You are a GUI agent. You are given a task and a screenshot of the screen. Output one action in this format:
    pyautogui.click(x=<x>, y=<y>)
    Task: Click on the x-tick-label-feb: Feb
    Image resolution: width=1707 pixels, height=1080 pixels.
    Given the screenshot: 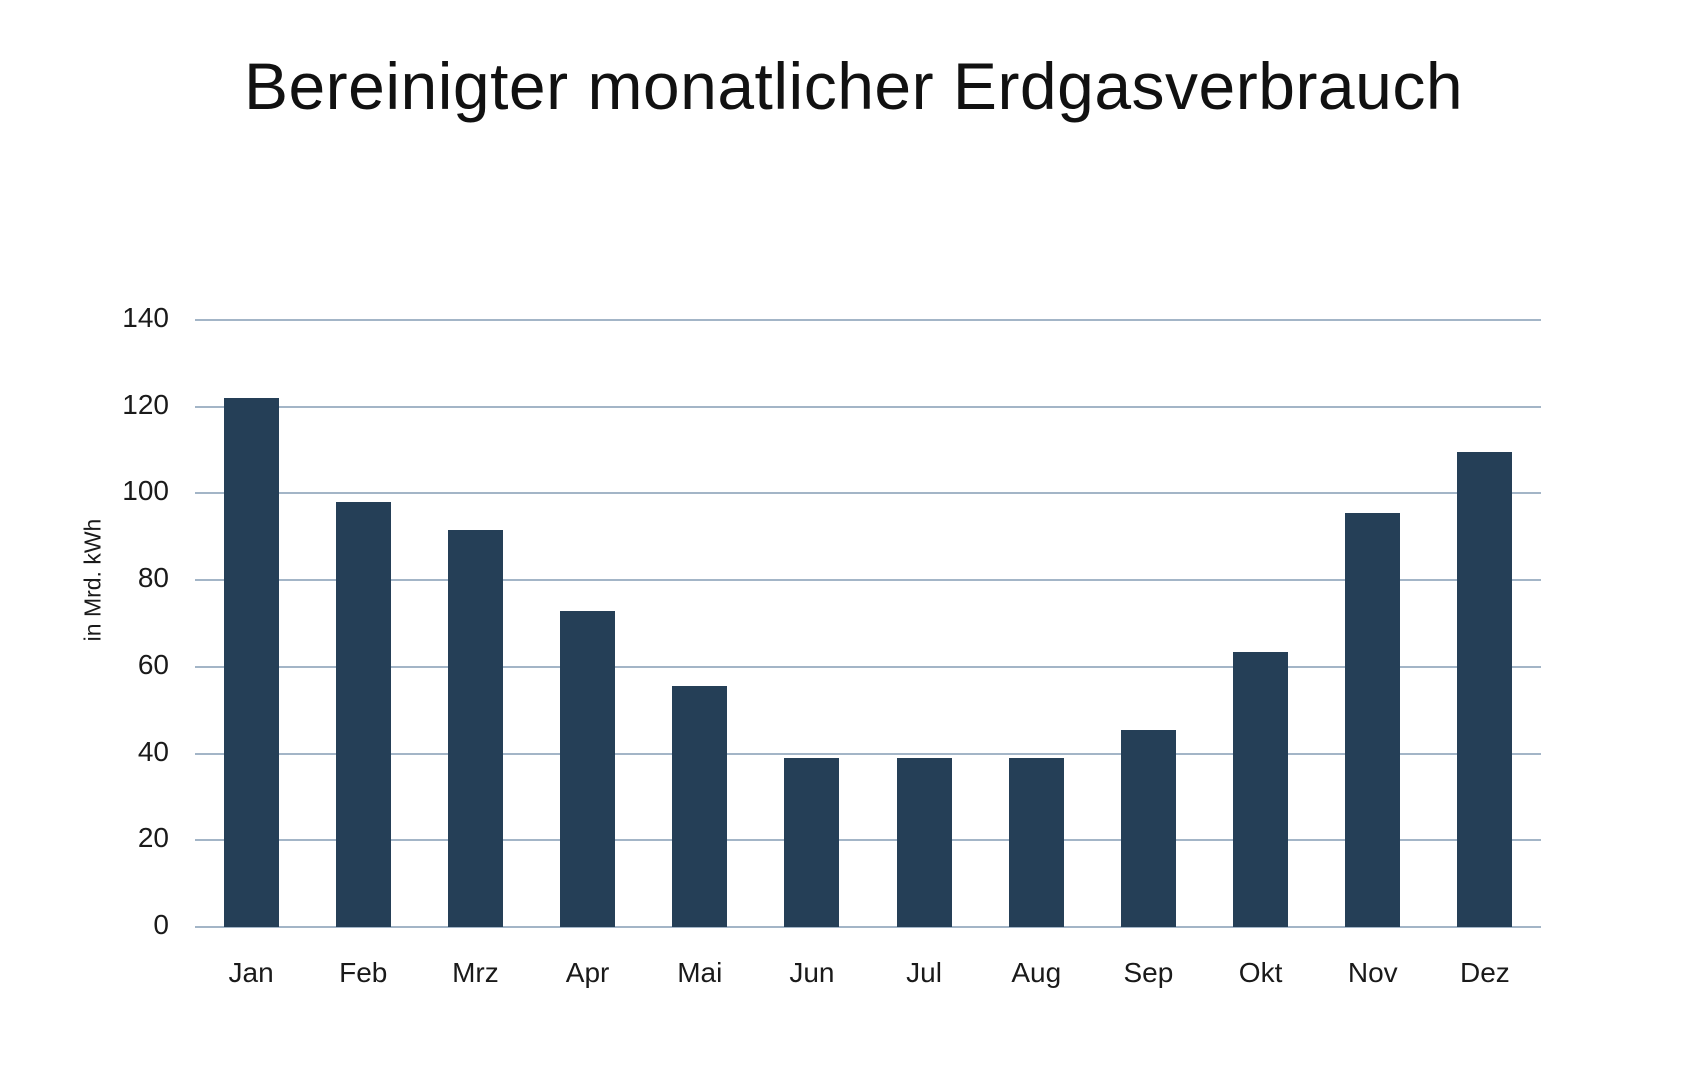 What is the action you would take?
    pyautogui.click(x=363, y=972)
    